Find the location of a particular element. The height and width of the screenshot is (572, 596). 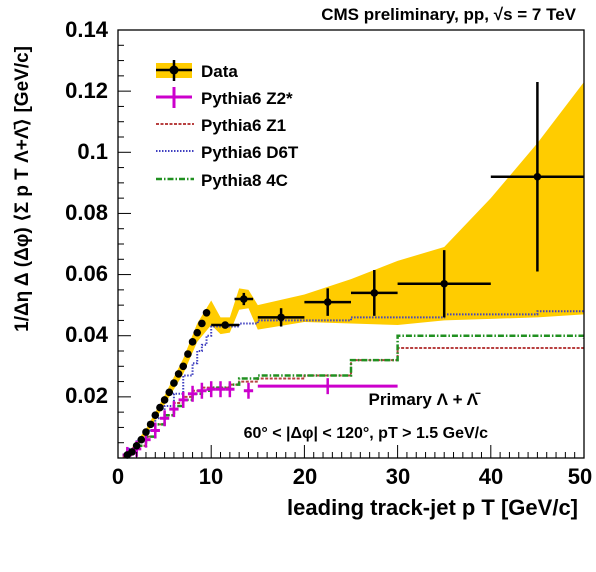

annotation-primary-lambda: Primary Λ + Λ̄ is located at coordinates (425, 399).